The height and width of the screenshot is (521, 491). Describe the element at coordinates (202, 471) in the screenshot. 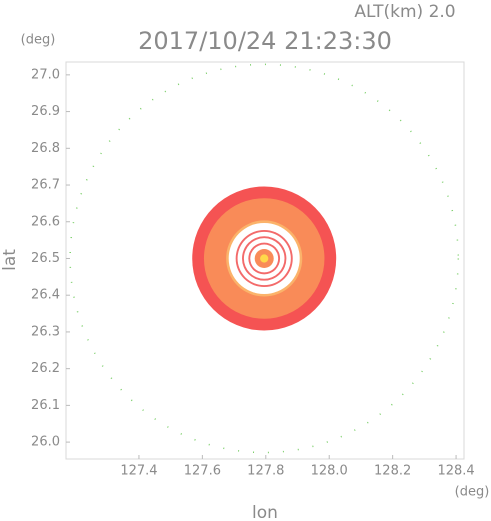

I see `x-tick-label: 127.6` at that location.